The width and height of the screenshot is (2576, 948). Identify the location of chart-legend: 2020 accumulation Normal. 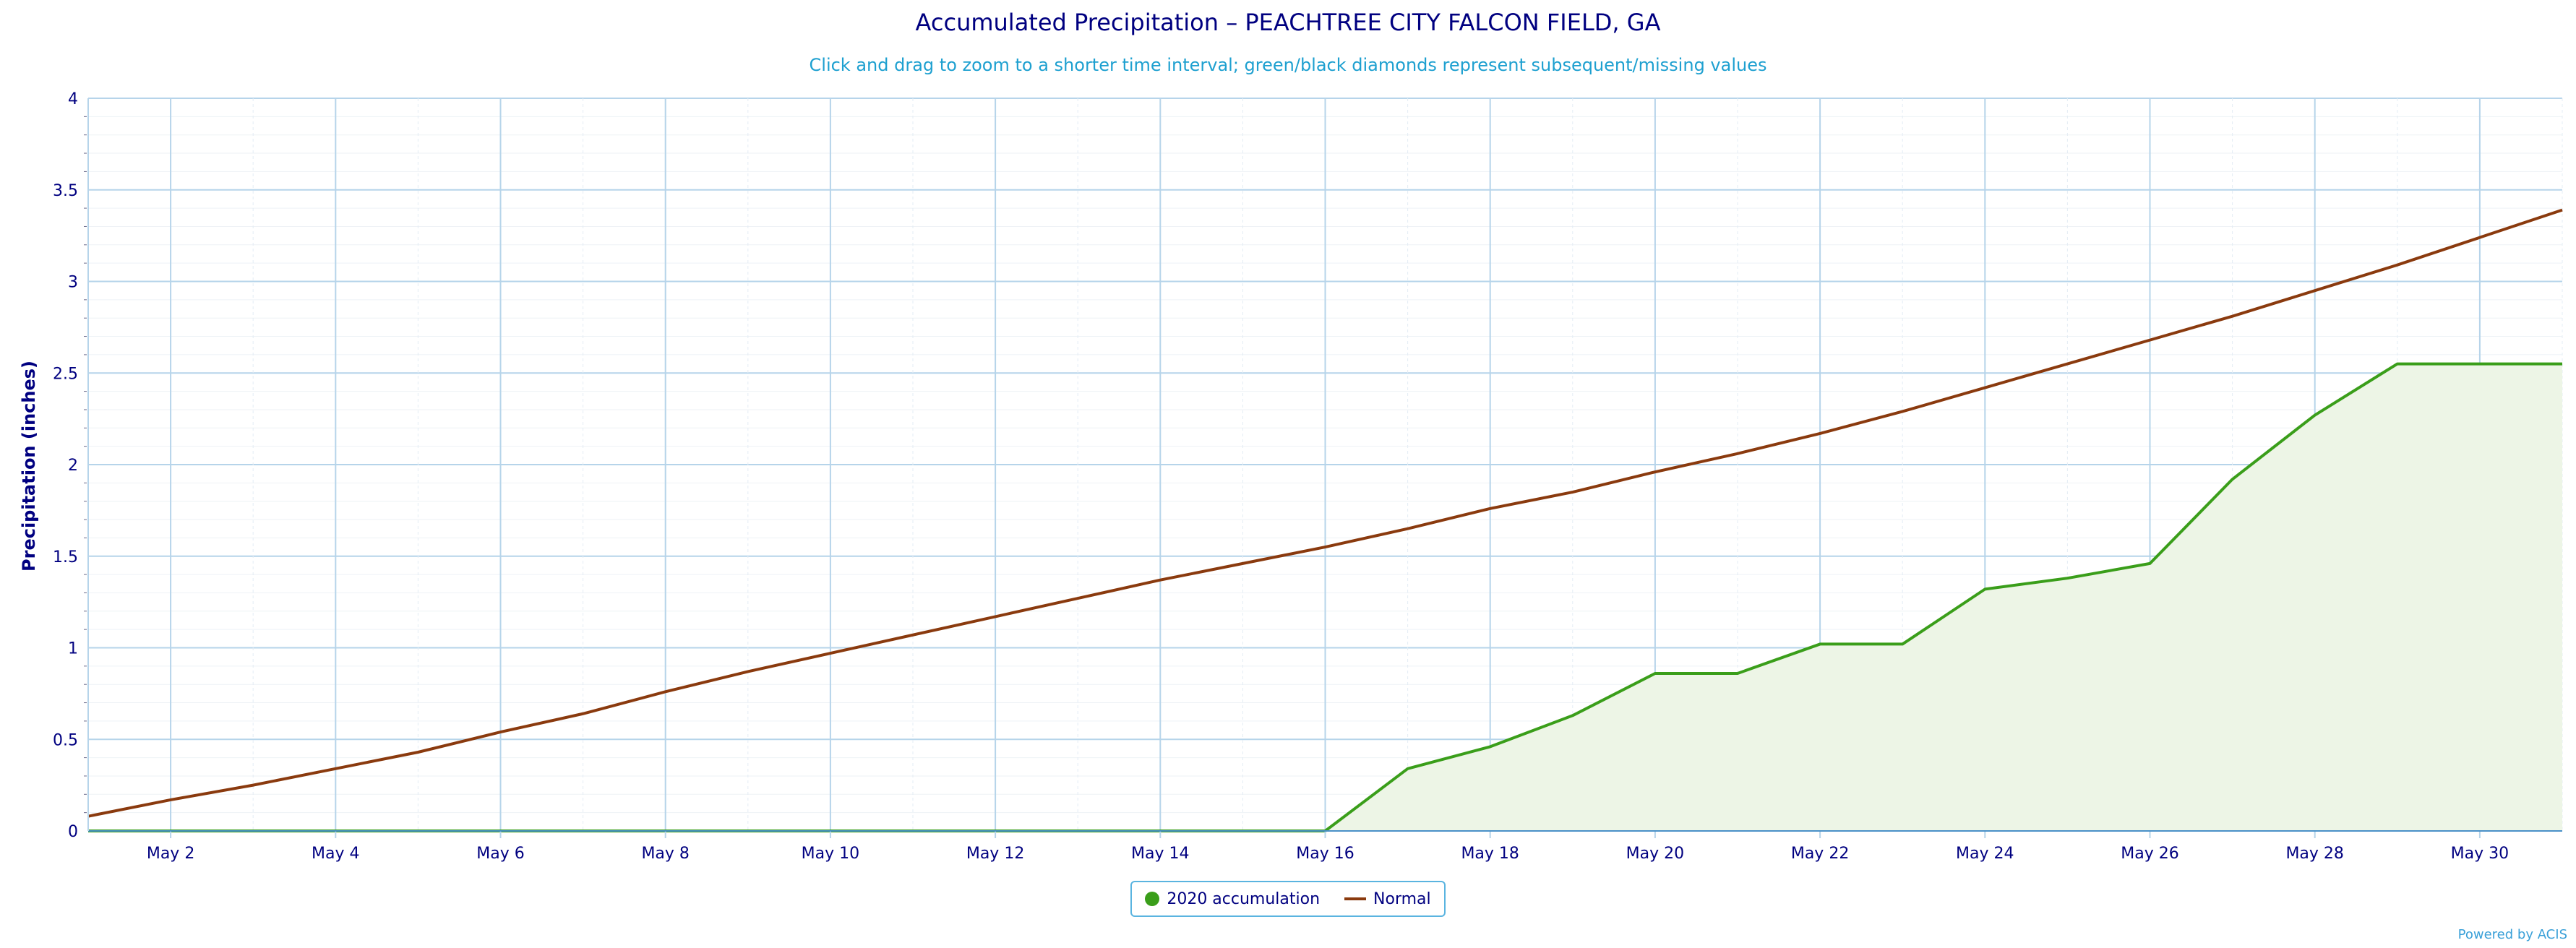
(1288, 899).